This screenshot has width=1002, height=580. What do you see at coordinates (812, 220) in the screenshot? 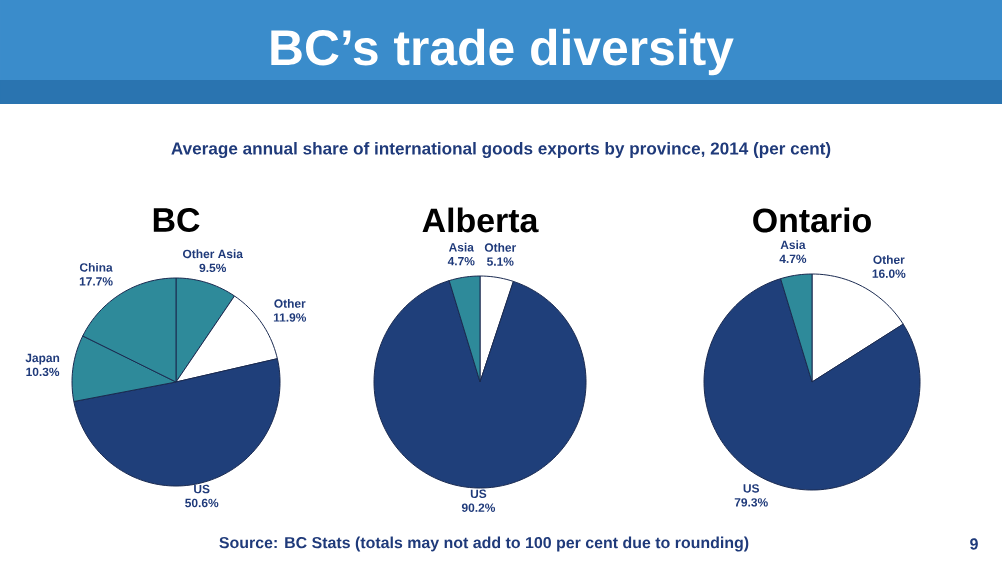
I see `chart-title: Ontario` at bounding box center [812, 220].